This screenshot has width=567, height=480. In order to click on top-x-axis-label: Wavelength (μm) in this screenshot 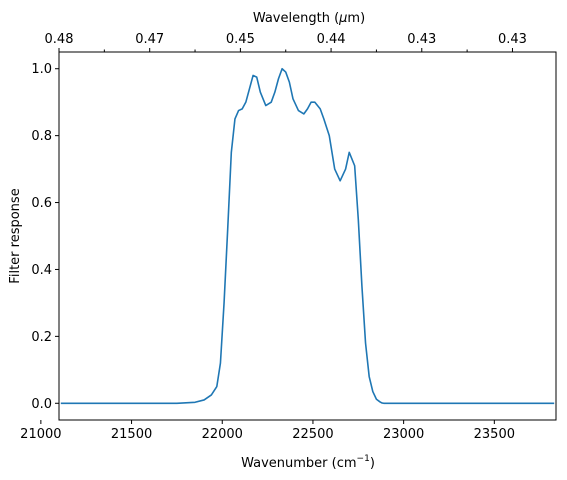, I will do `click(309, 18)`.